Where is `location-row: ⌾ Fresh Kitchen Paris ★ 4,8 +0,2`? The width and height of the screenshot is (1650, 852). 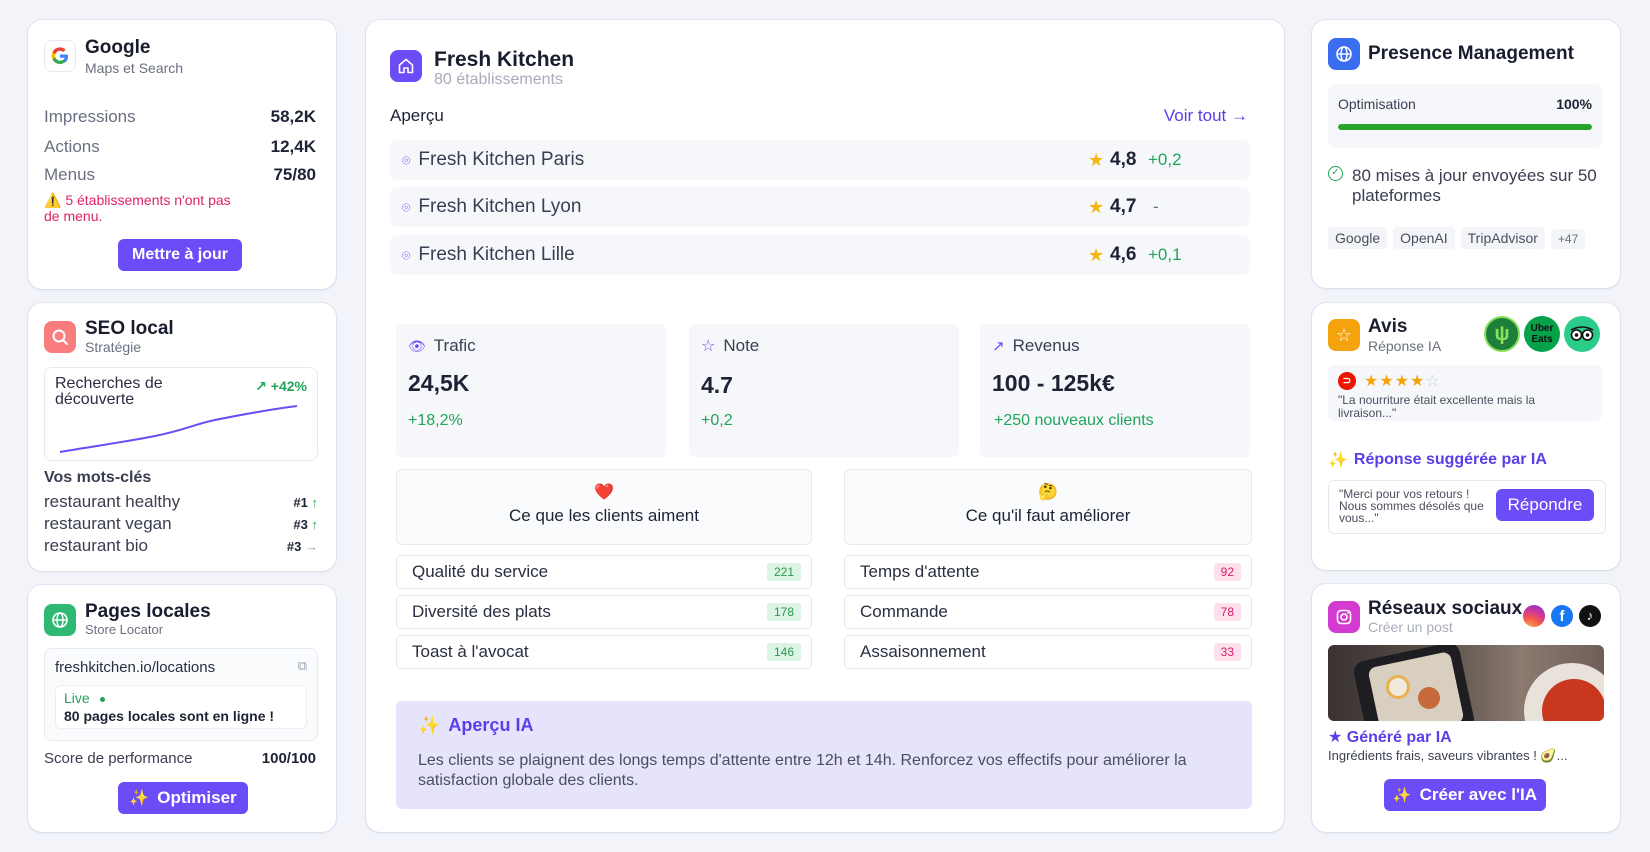
location-row: ⌾ Fresh Kitchen Paris ★ 4,8 +0,2 is located at coordinates (820, 160).